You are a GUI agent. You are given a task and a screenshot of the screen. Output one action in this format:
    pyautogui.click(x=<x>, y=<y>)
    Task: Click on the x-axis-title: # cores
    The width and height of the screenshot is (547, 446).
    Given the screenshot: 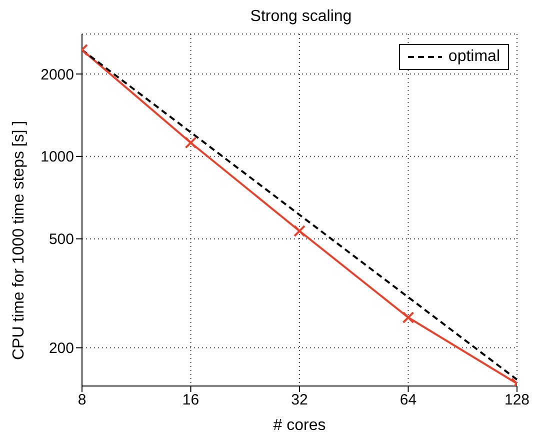 What is the action you would take?
    pyautogui.click(x=299, y=425)
    